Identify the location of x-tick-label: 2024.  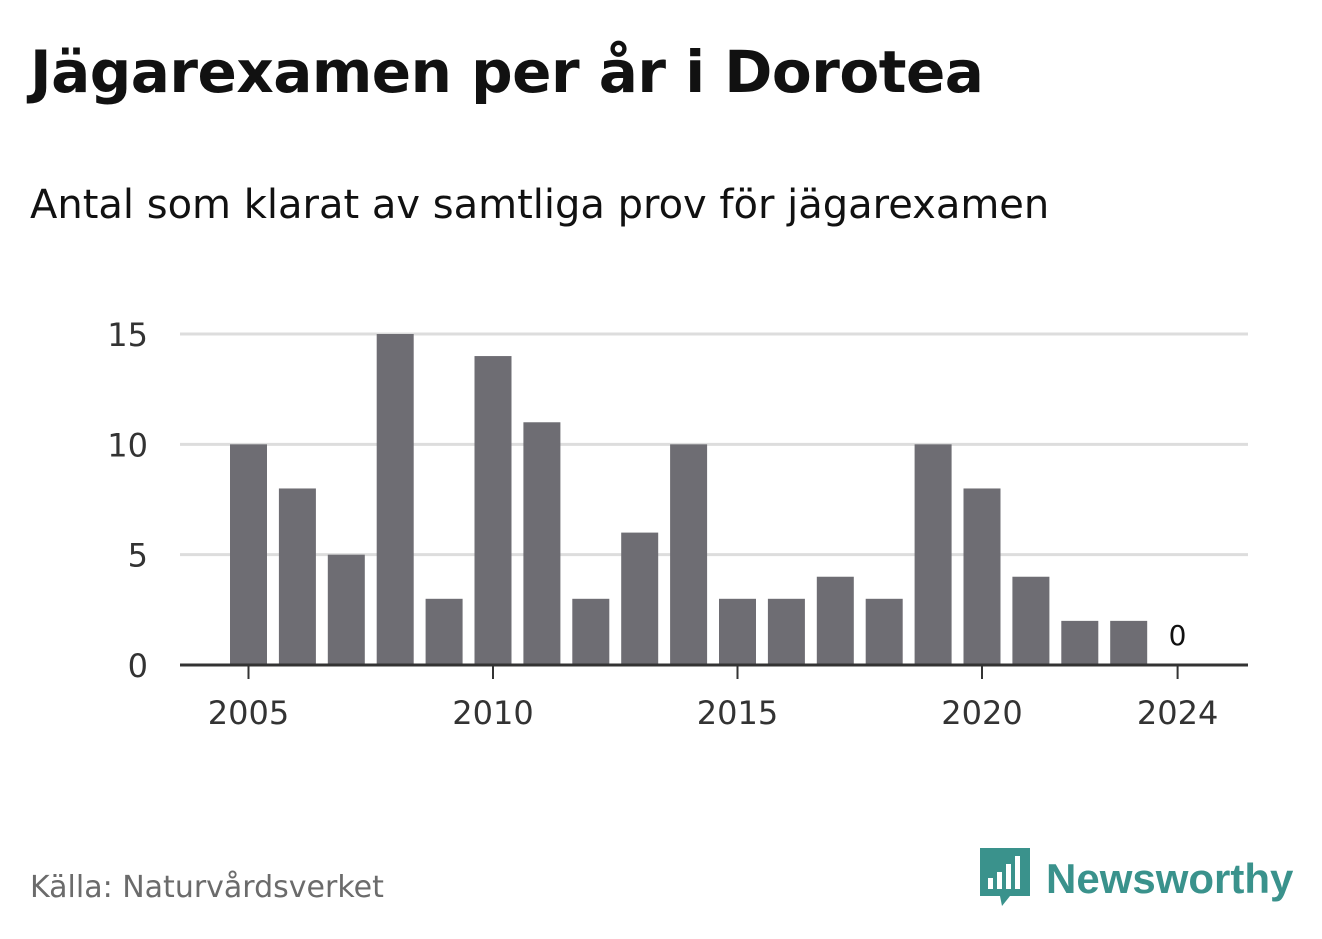
(1177, 713).